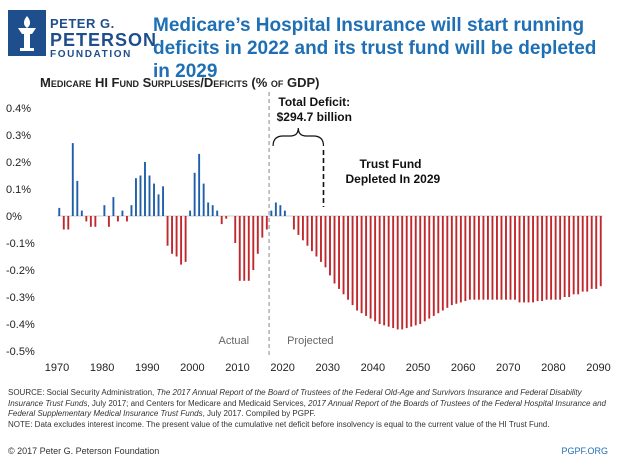 The width and height of the screenshot is (620, 465). I want to click on x-tick-label: 2090, so click(598, 368).